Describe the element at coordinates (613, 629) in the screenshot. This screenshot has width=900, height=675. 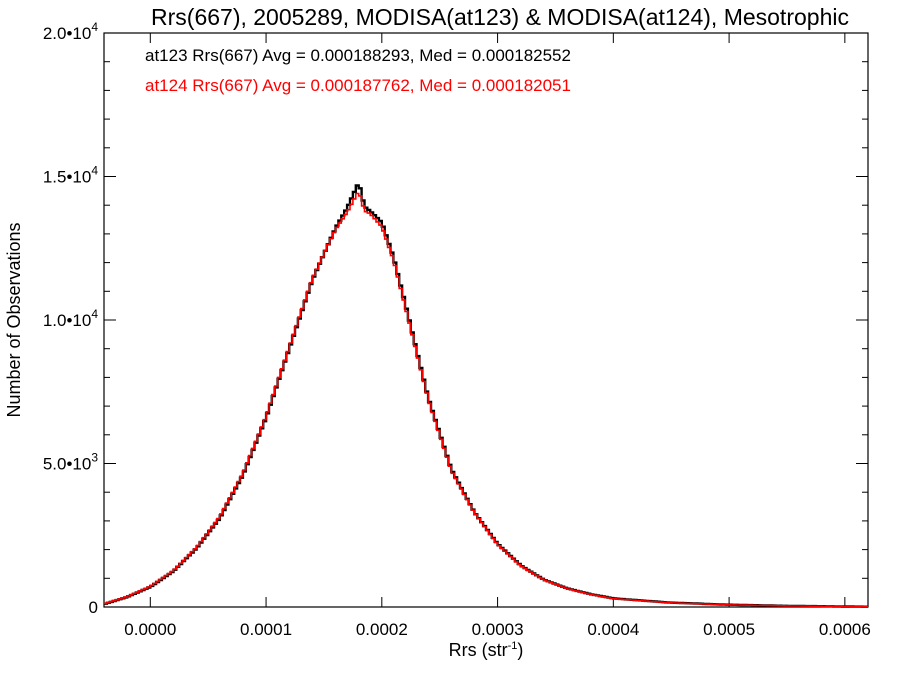
I see `x-tick-label: 0.0004` at that location.